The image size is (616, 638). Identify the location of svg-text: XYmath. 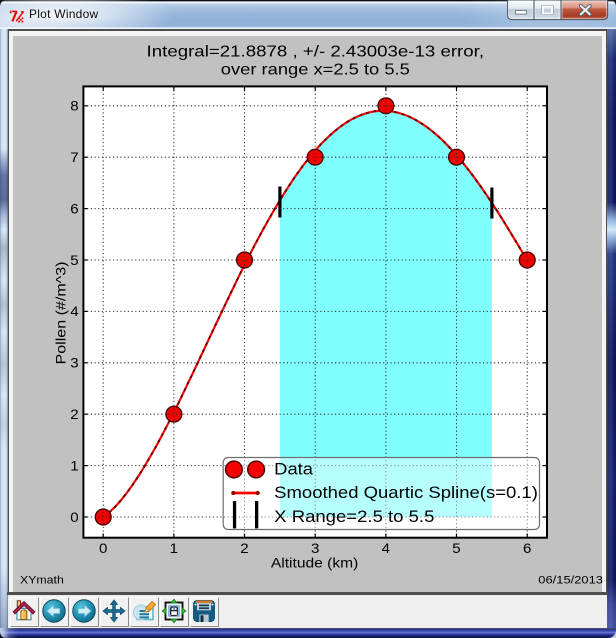
(42, 581).